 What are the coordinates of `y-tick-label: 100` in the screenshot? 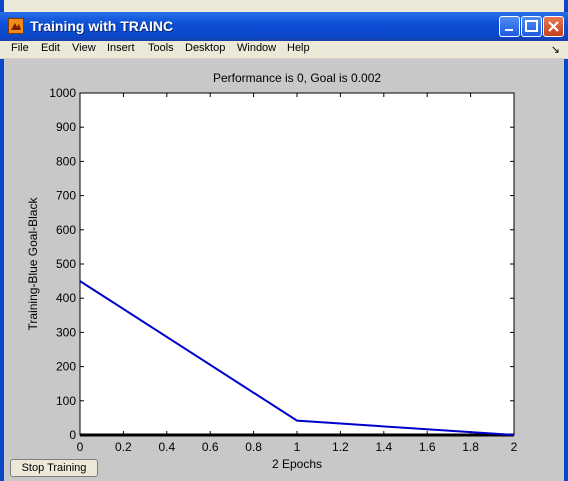 It's located at (66, 401).